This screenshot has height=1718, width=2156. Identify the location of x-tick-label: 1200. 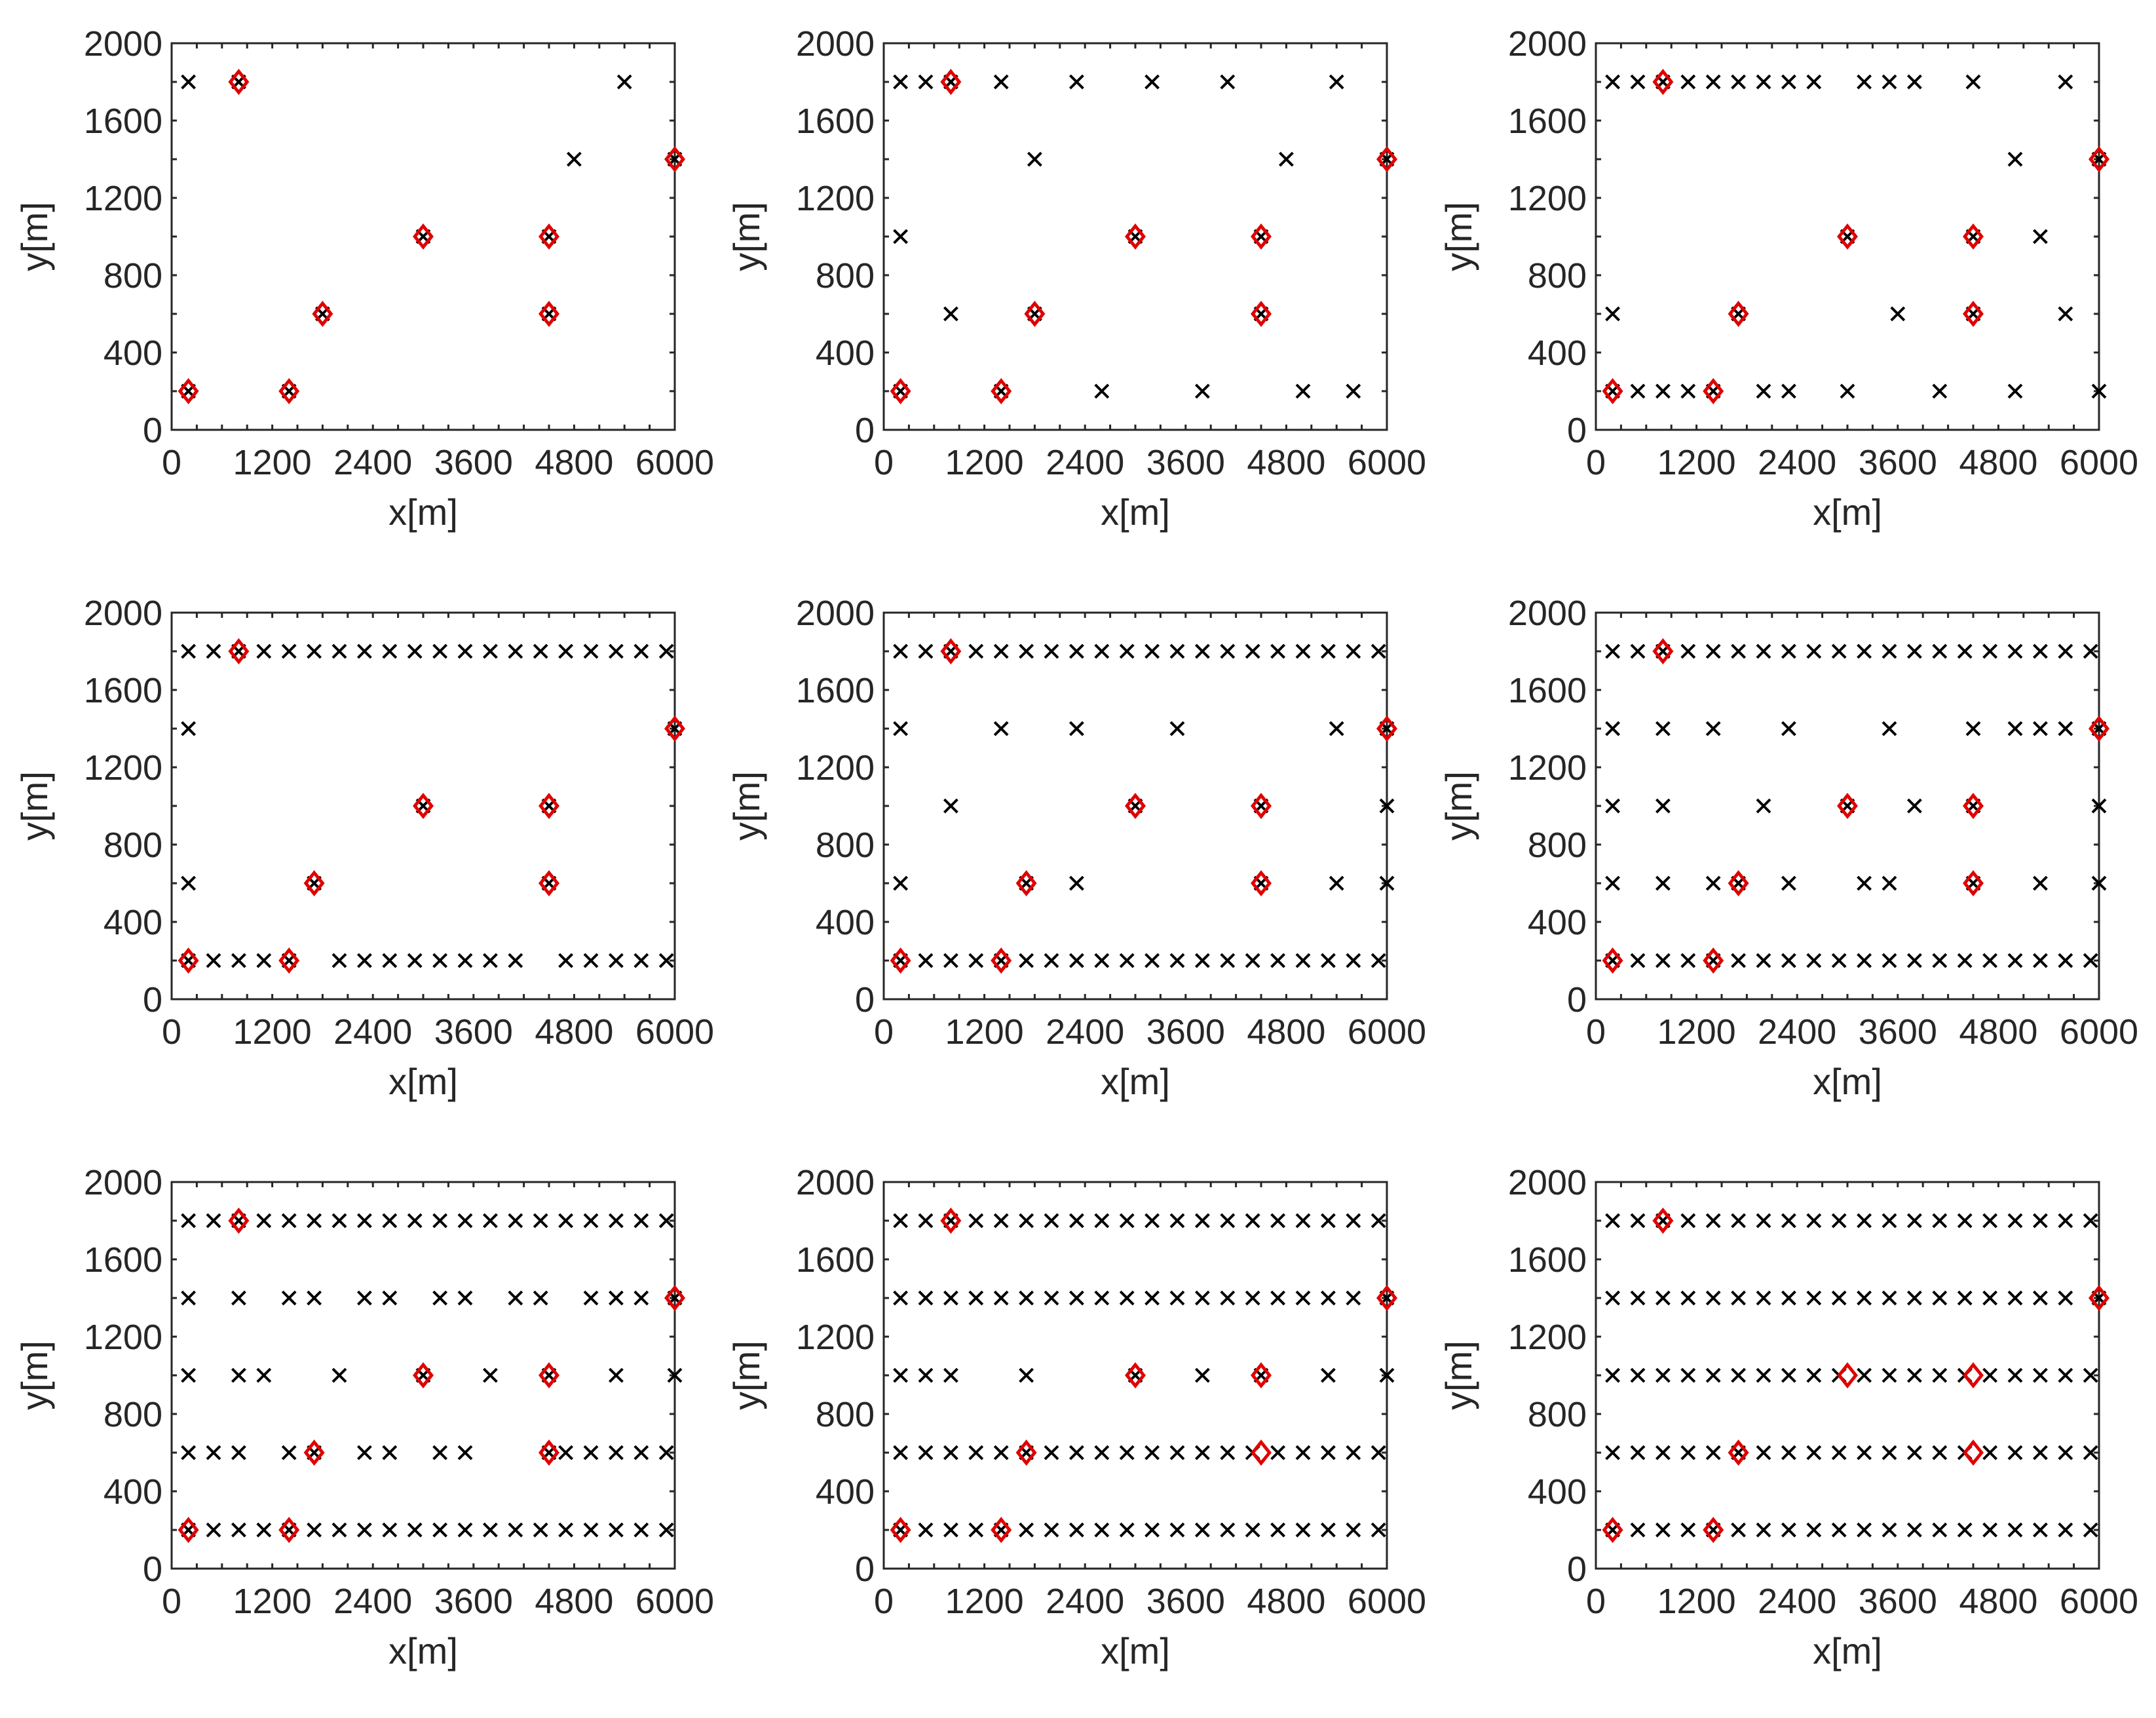
(1696, 1032).